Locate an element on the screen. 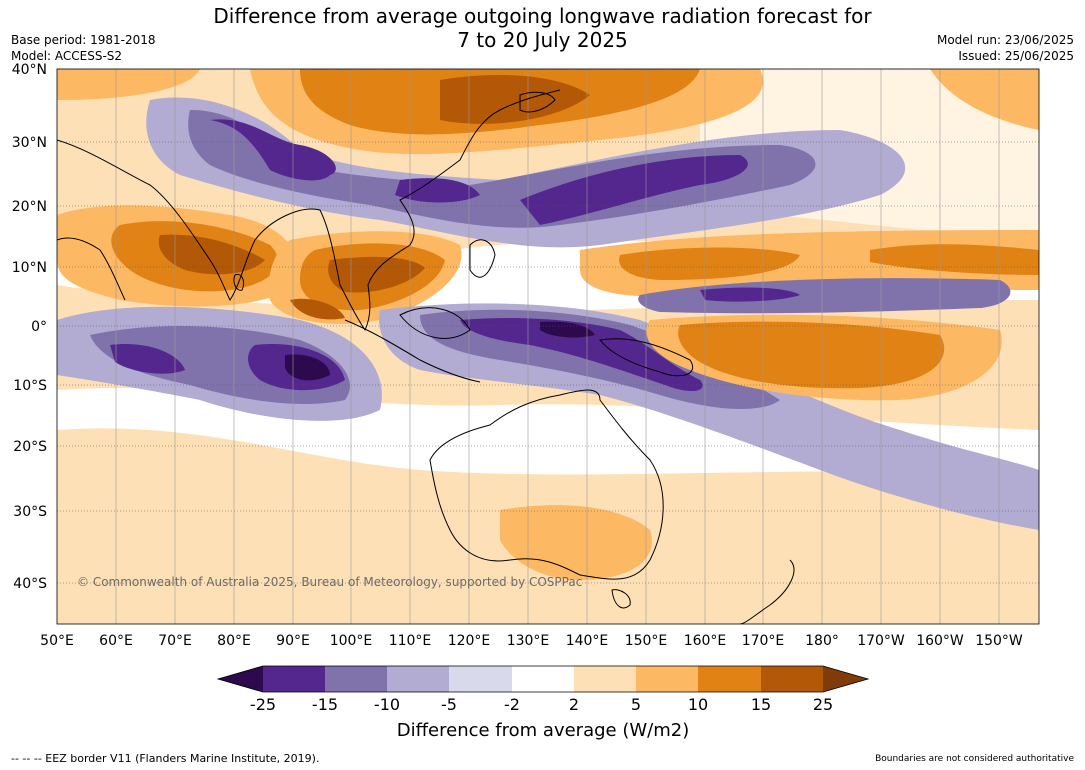  orange-northwest is located at coordinates (128, 84).